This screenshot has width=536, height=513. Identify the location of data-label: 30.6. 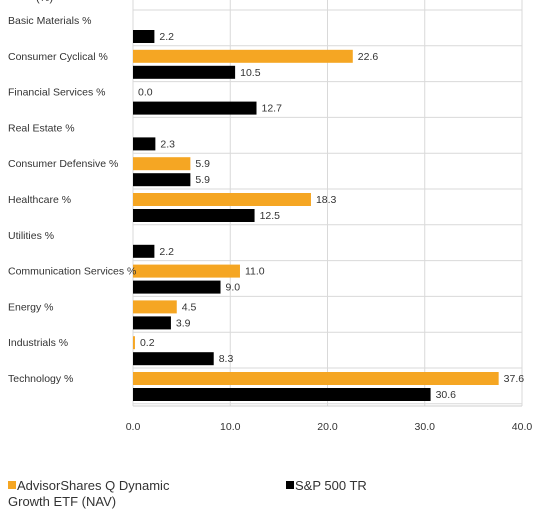
(446, 395).